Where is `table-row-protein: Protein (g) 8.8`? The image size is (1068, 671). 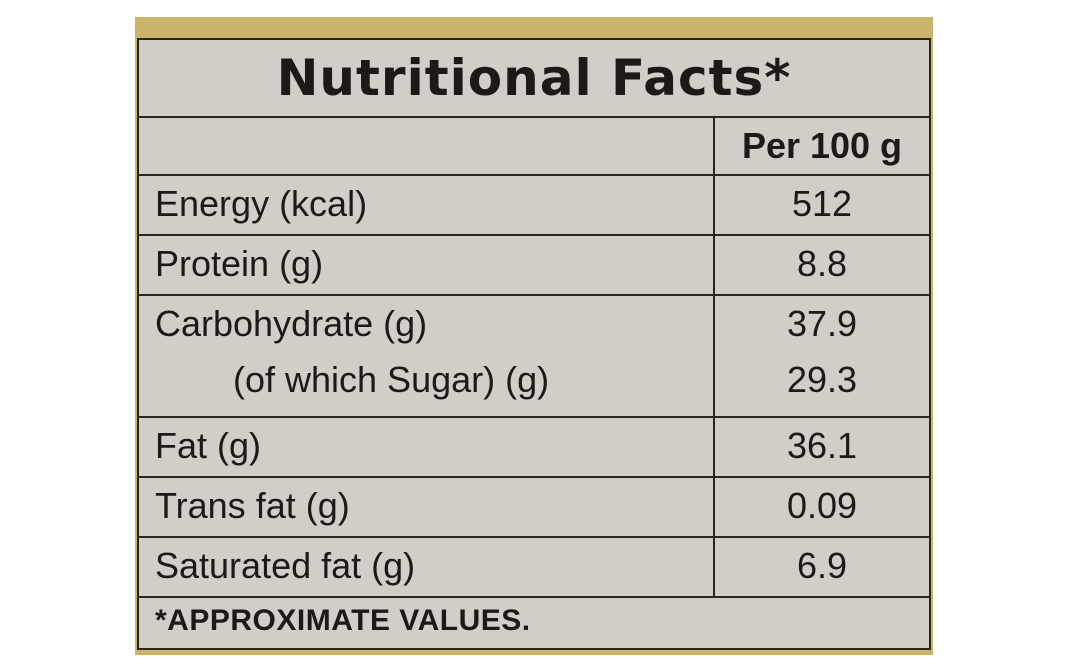 table-row-protein: Protein (g) 8.8 is located at coordinates (534, 265).